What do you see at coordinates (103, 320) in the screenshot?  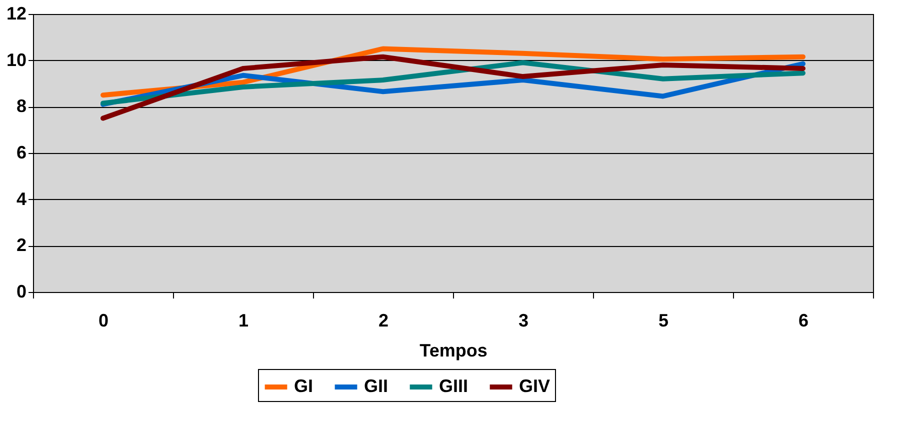 I see `x-tick-label: 0` at bounding box center [103, 320].